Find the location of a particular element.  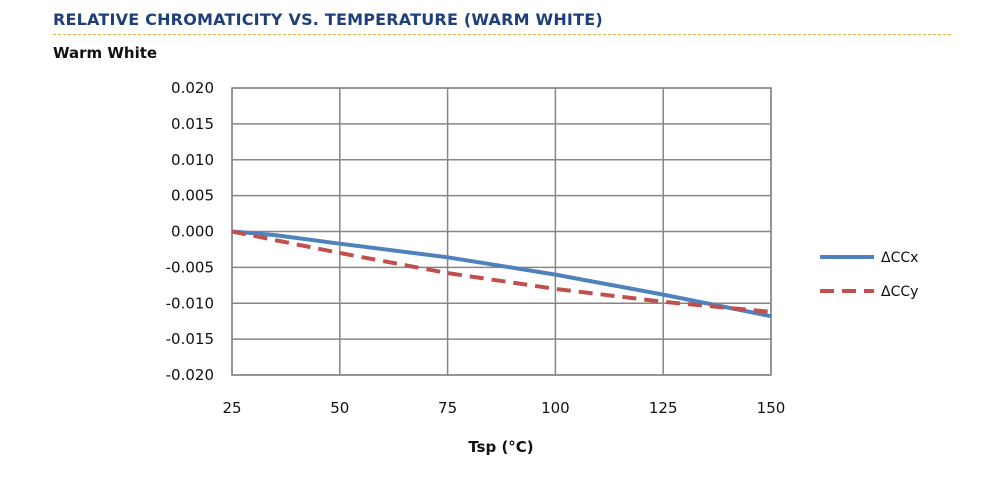

y-tick-label: 0.020 is located at coordinates (192, 88).